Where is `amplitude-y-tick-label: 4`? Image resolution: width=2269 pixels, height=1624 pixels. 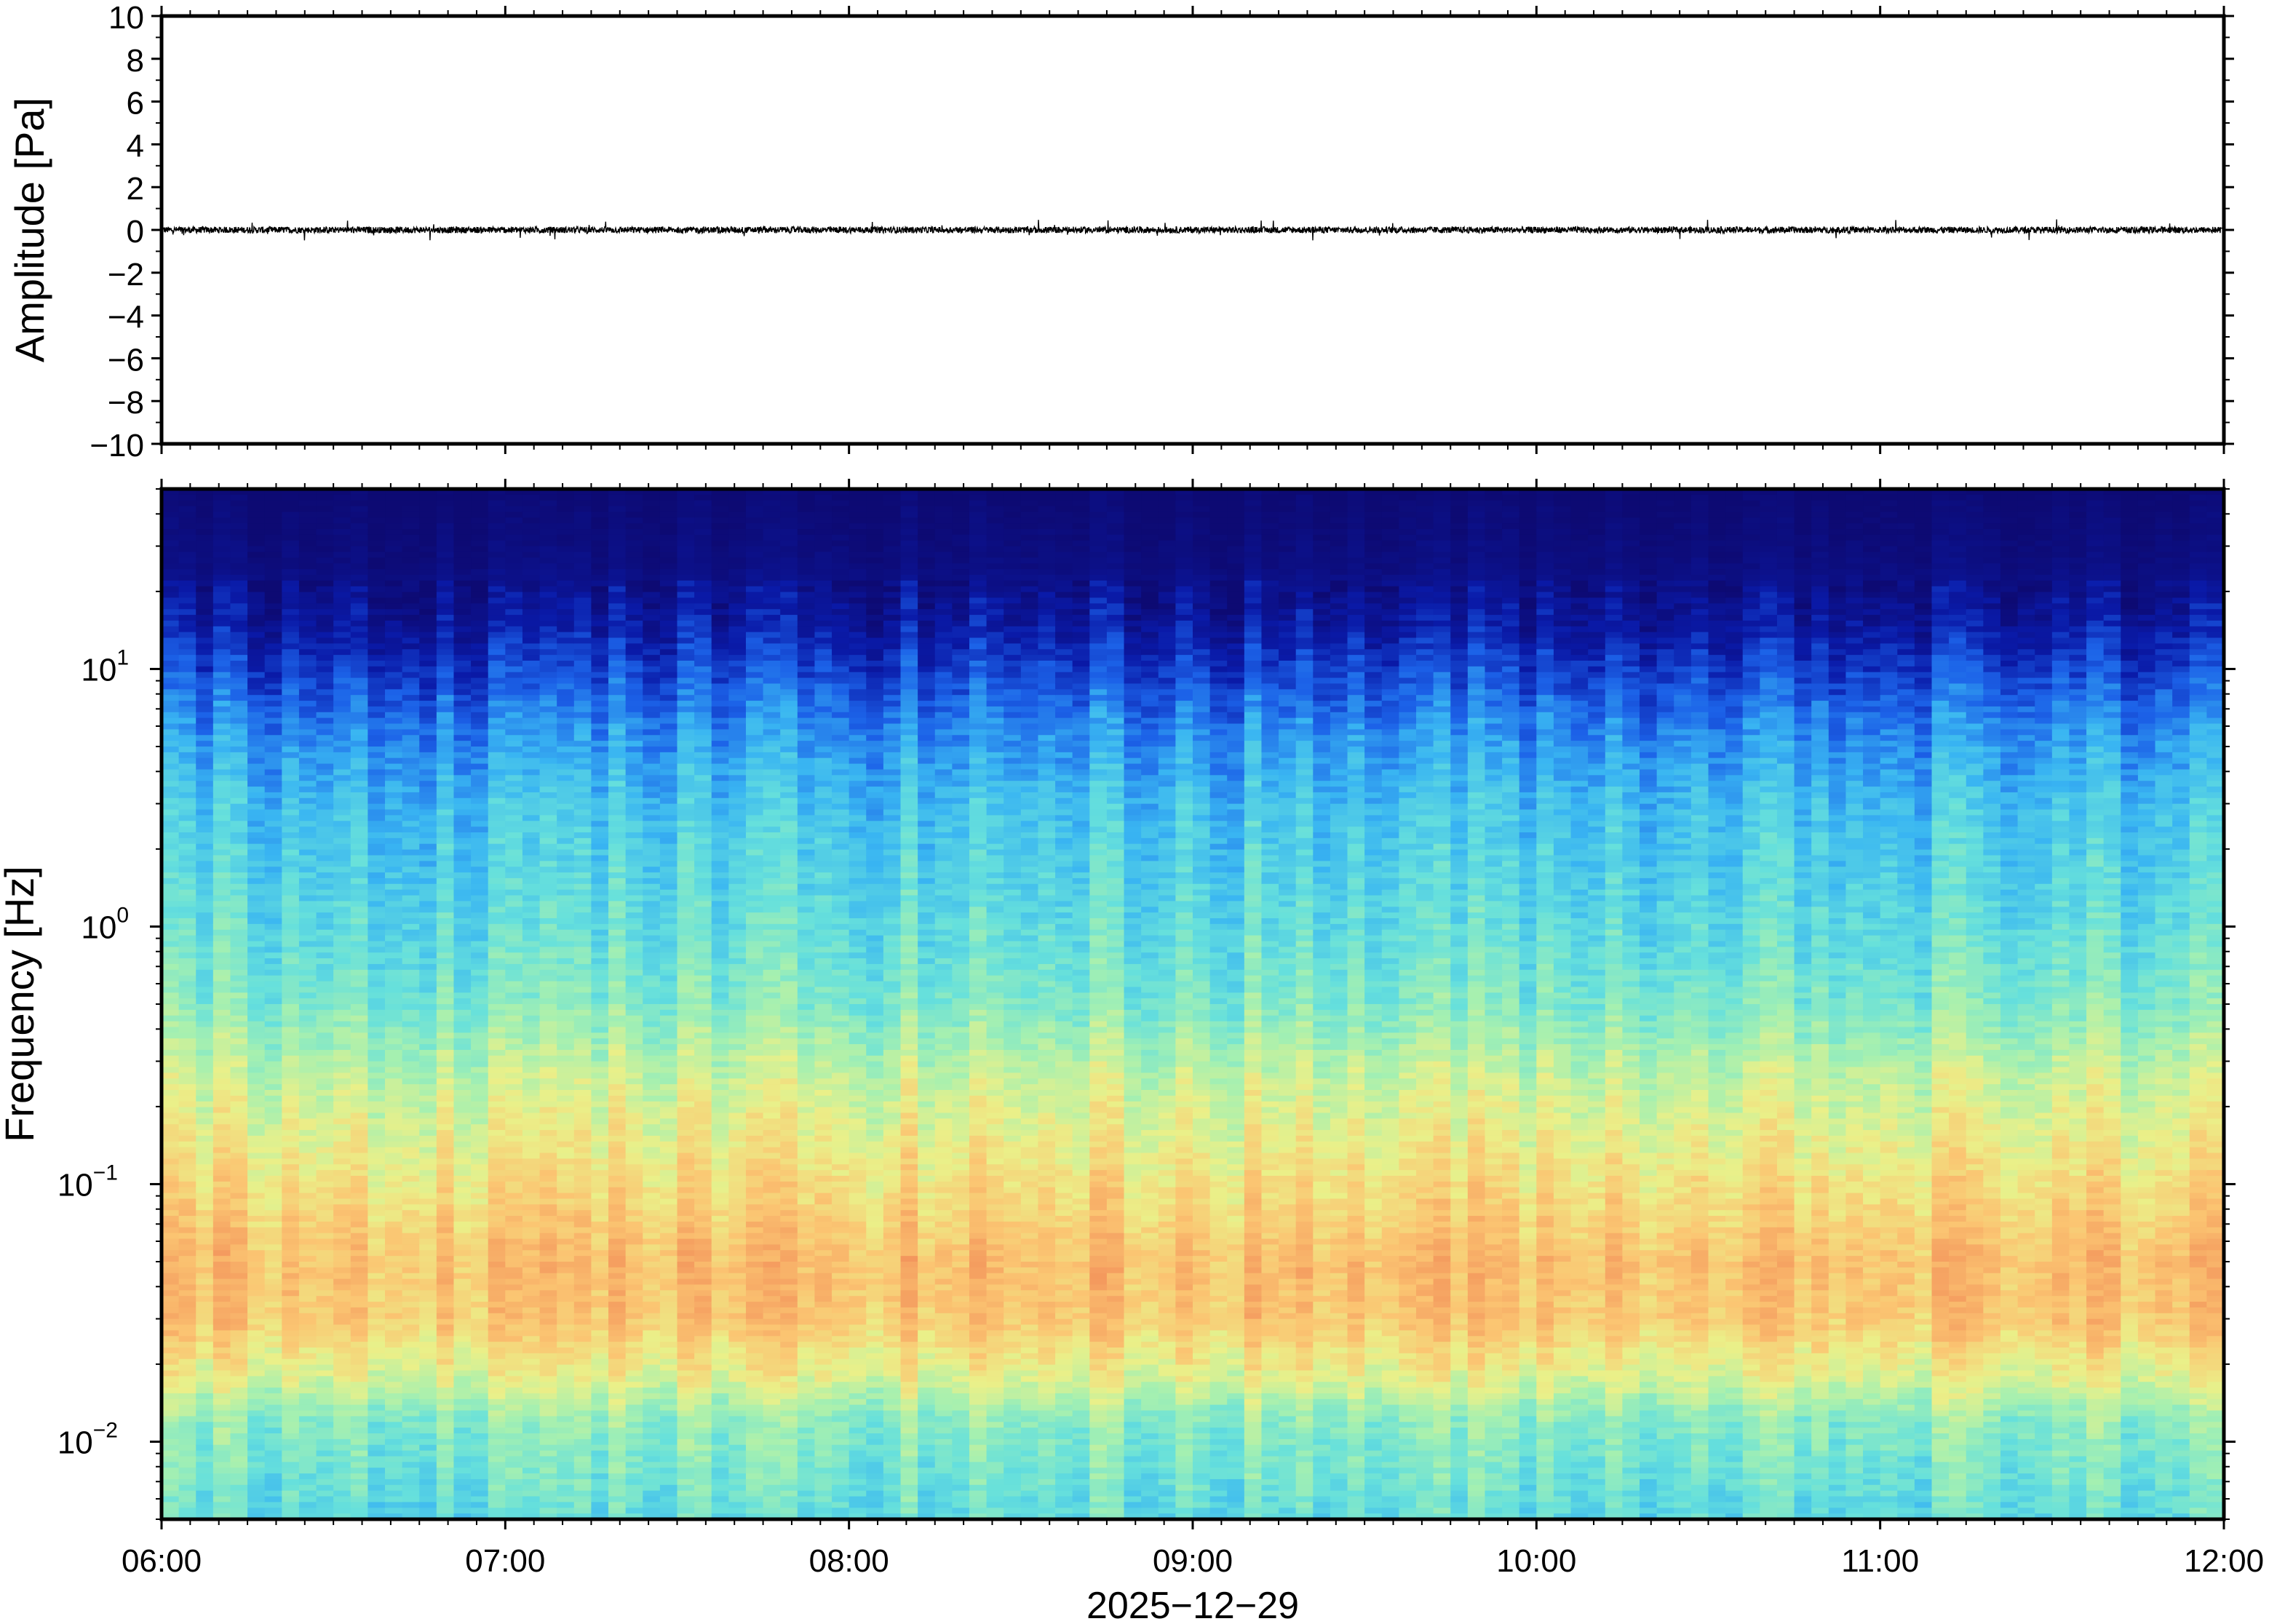 amplitude-y-tick-label: 4 is located at coordinates (135, 146).